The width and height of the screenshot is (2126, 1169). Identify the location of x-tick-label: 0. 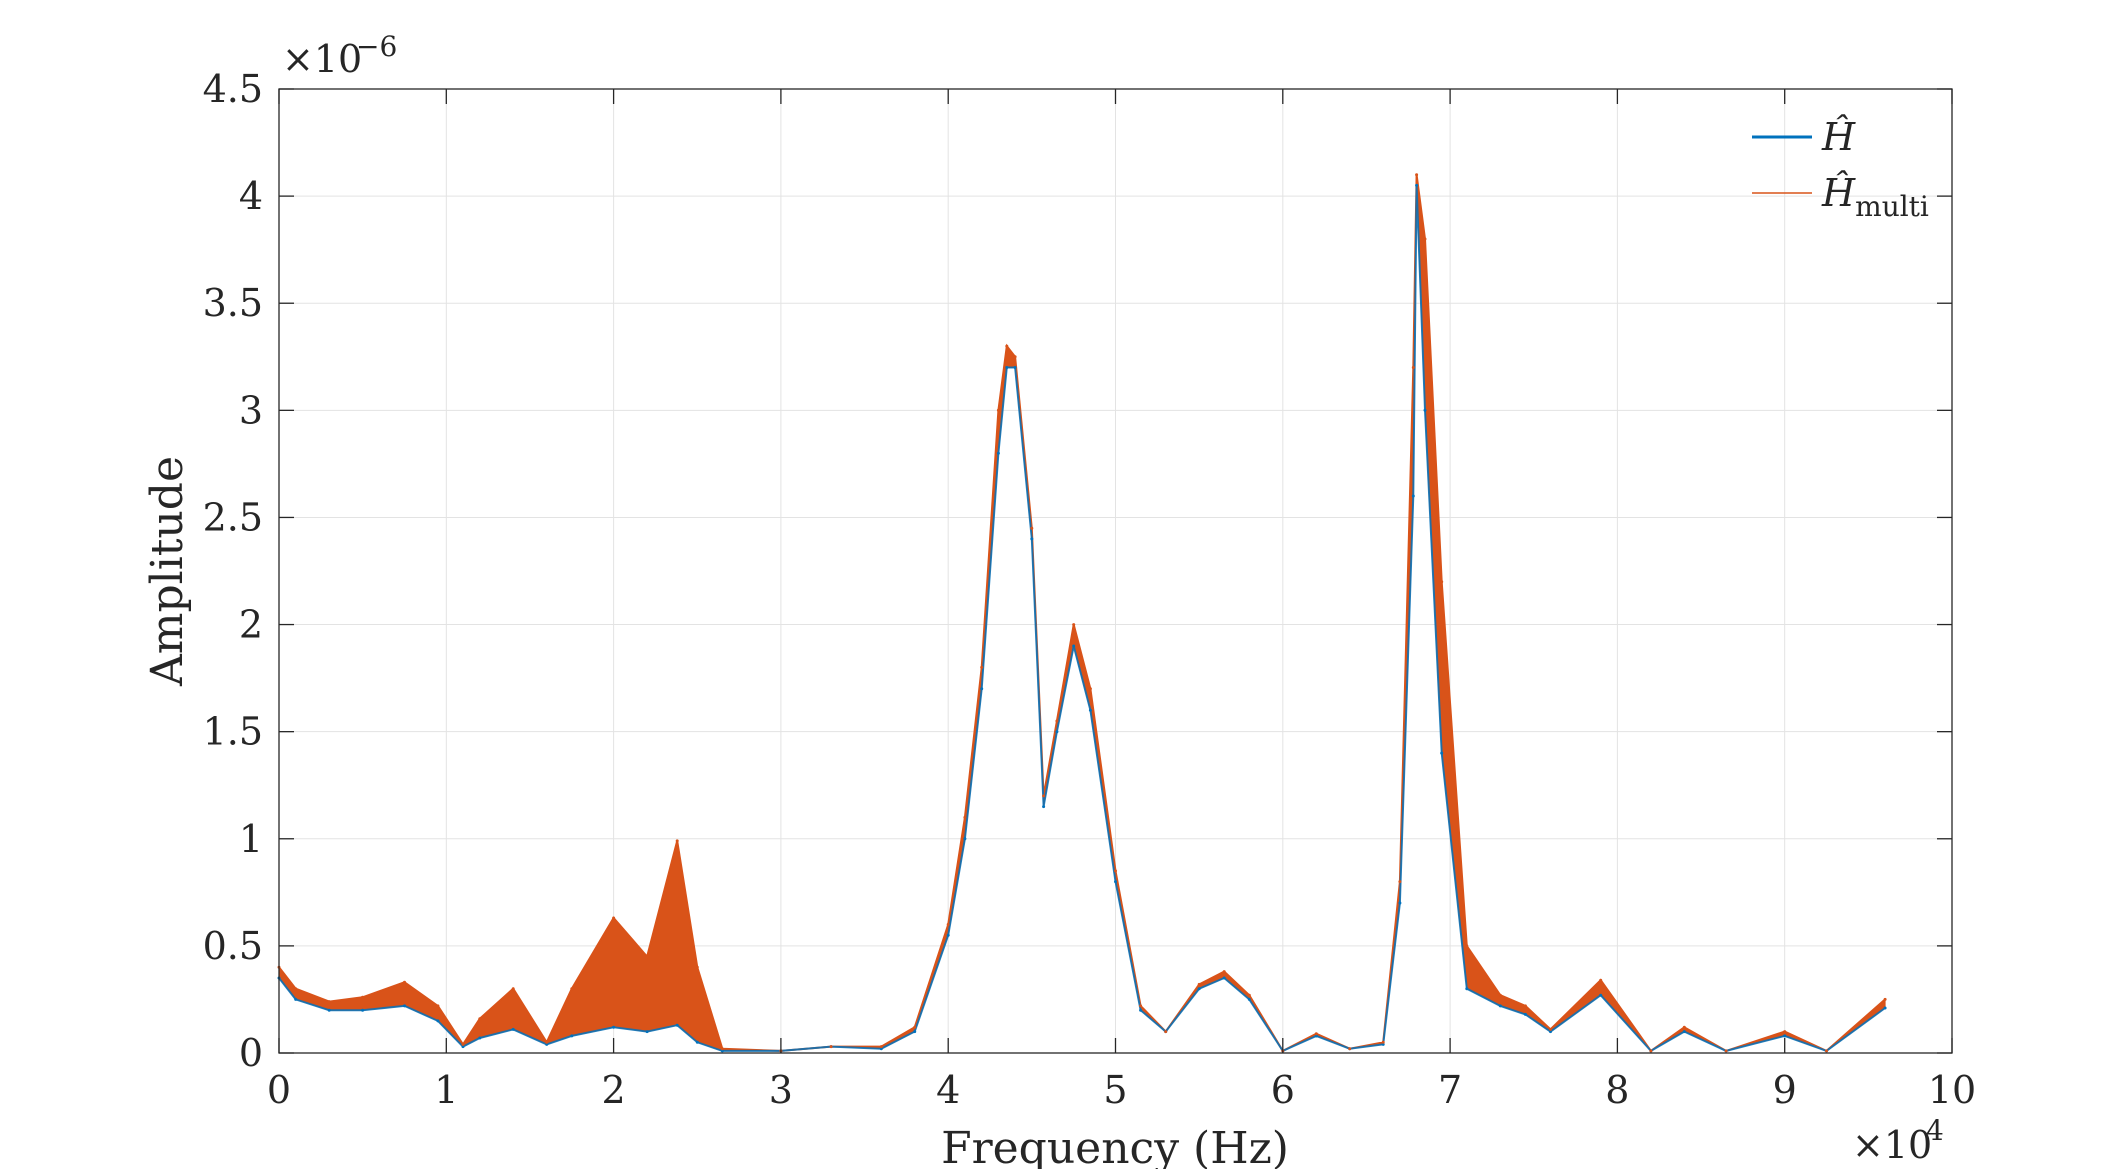
(279, 1090).